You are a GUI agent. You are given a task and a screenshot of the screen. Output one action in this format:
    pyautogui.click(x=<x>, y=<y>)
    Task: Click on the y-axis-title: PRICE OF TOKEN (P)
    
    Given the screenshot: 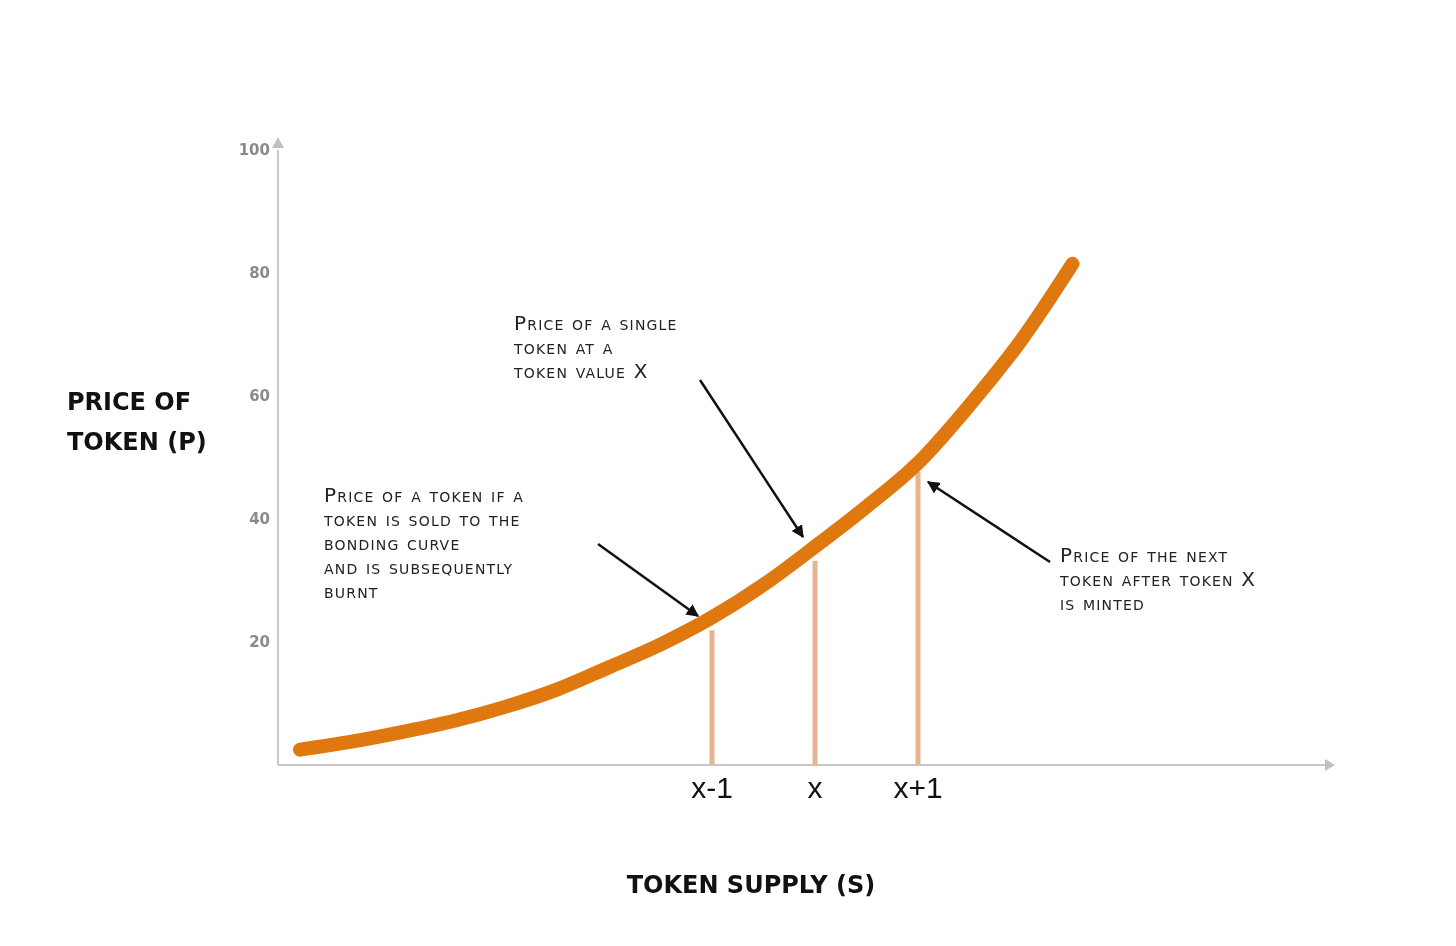 What is the action you would take?
    pyautogui.click(x=137, y=422)
    